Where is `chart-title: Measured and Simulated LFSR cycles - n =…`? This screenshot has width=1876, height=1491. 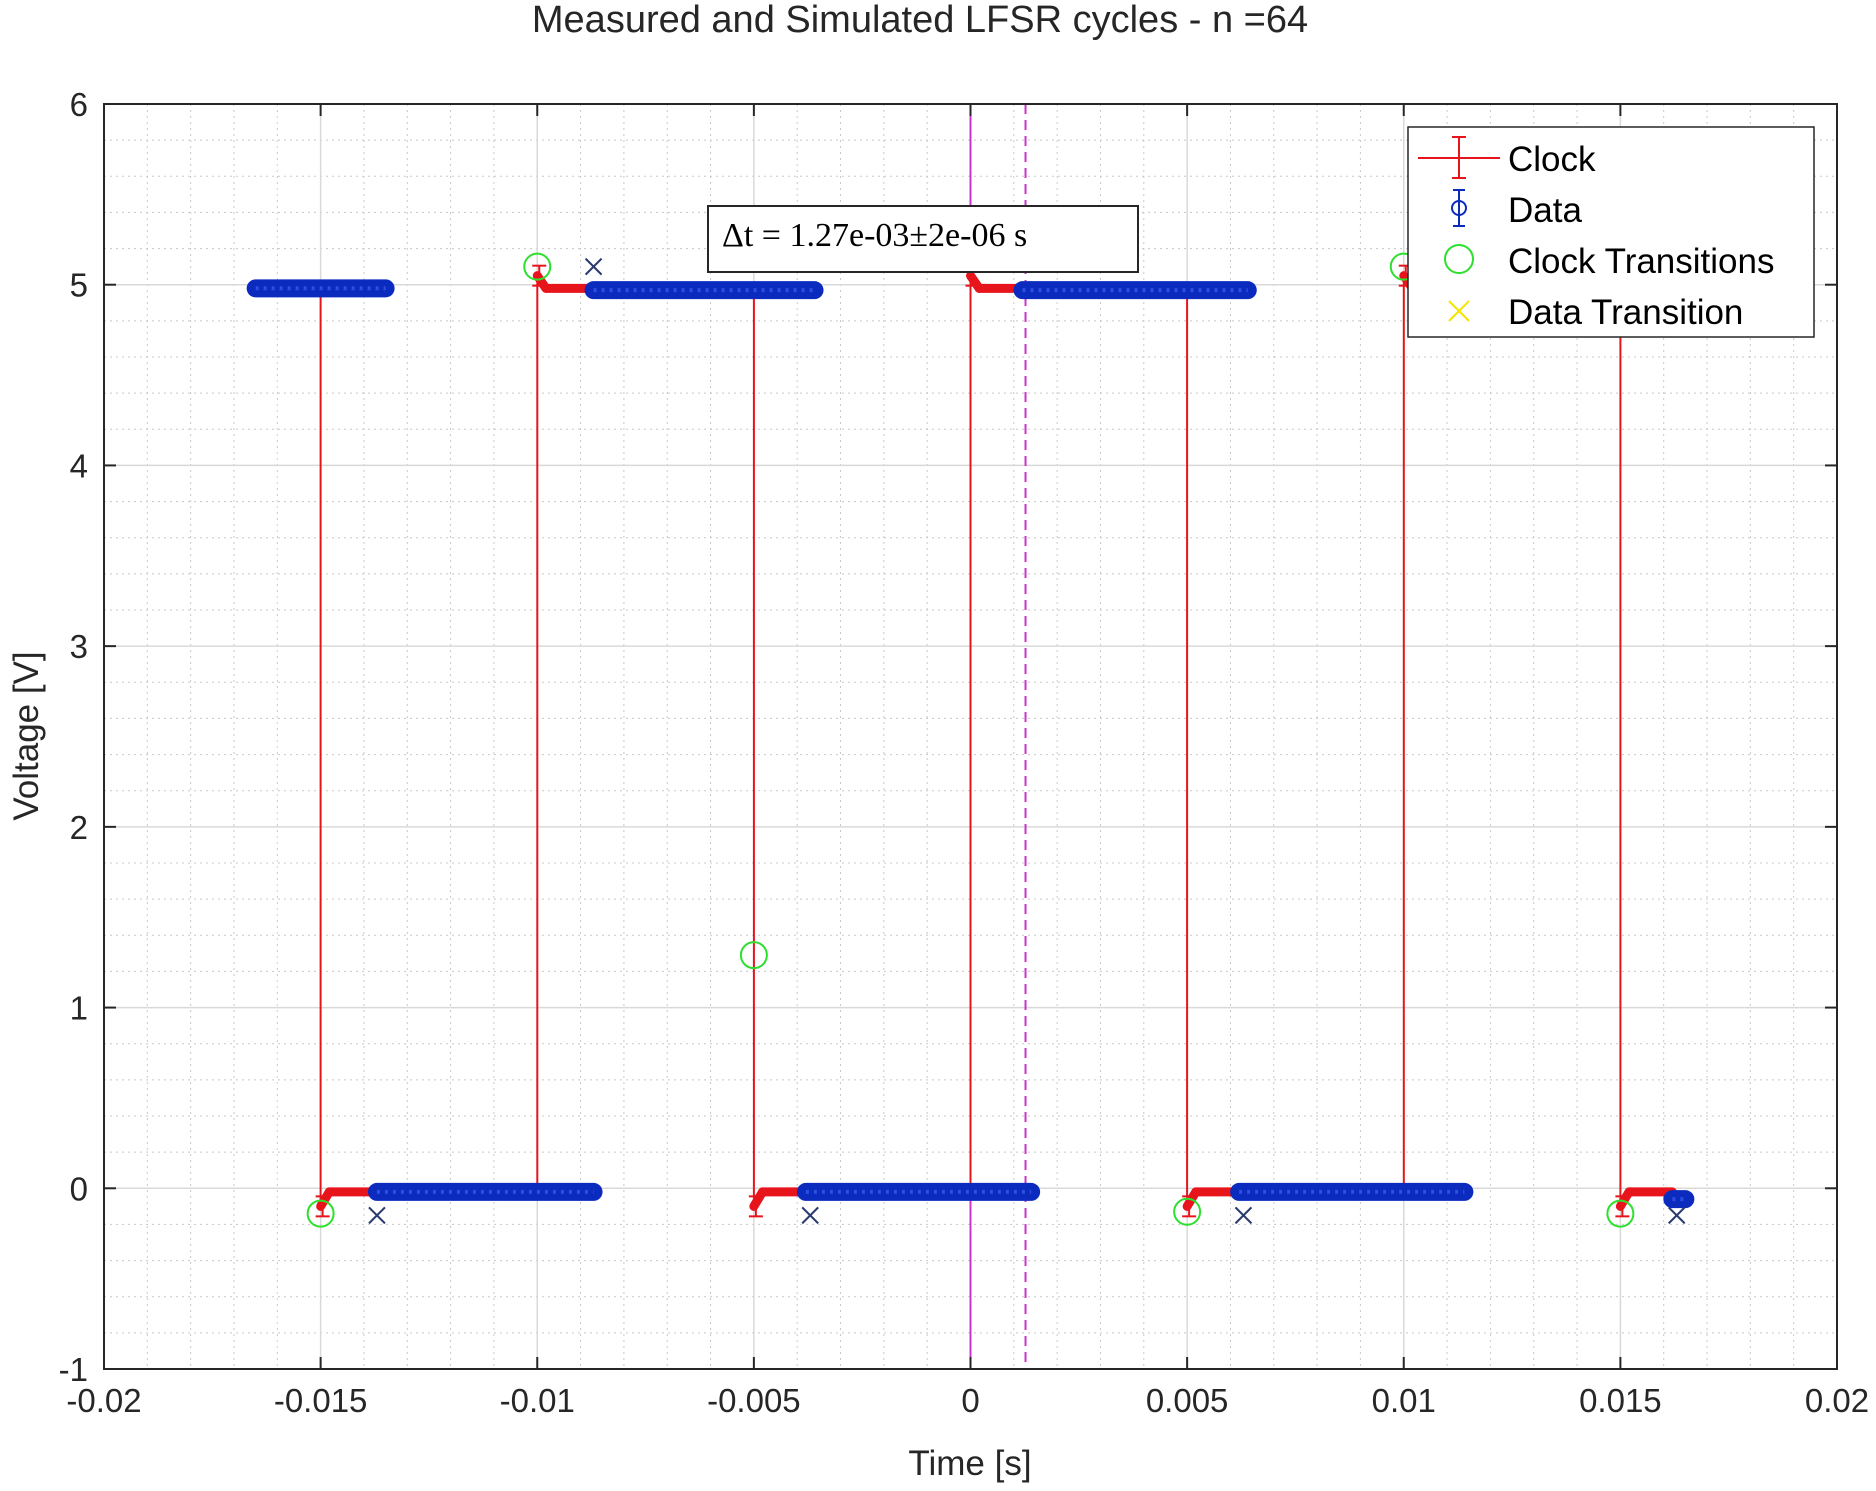
chart-title: Measured and Simulated LFSR cycles - n =… is located at coordinates (920, 20).